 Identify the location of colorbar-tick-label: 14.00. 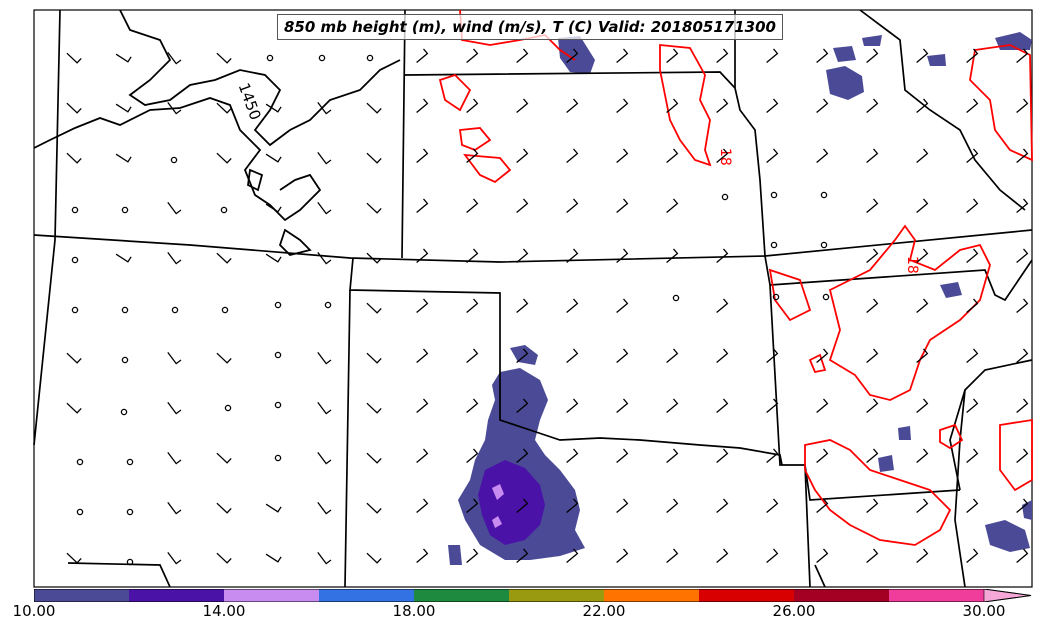
(224, 611).